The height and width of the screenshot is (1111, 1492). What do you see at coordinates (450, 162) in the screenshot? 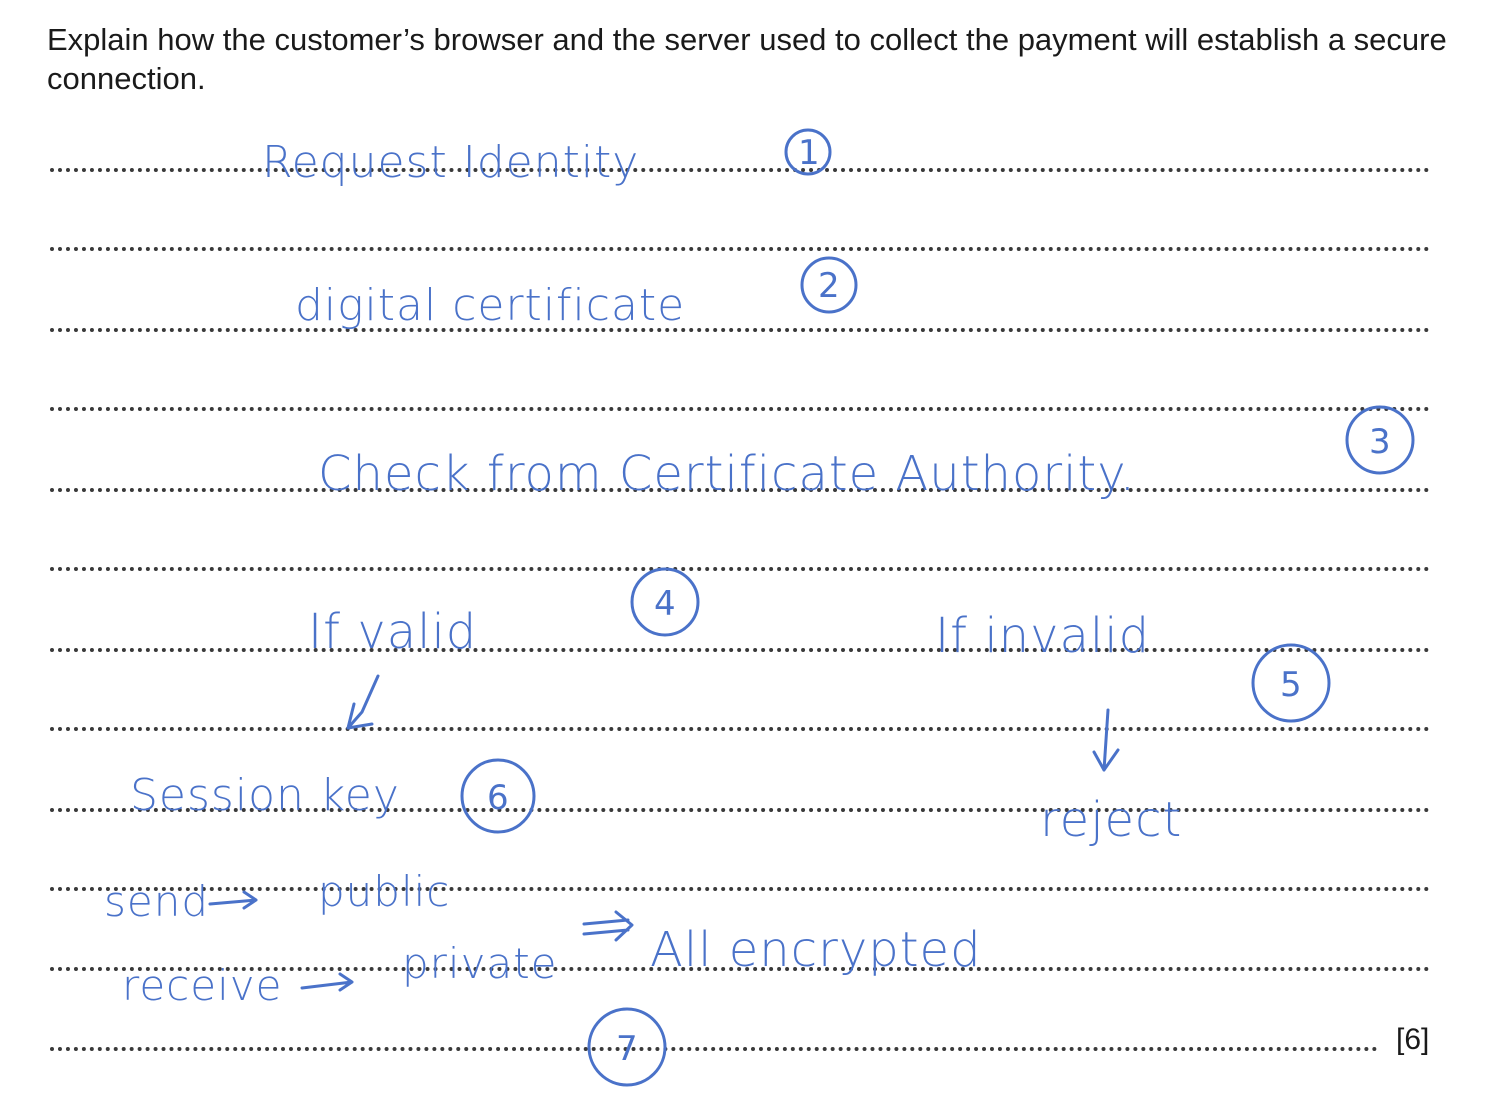
I see `hw-request-identity: Request Identity` at bounding box center [450, 162].